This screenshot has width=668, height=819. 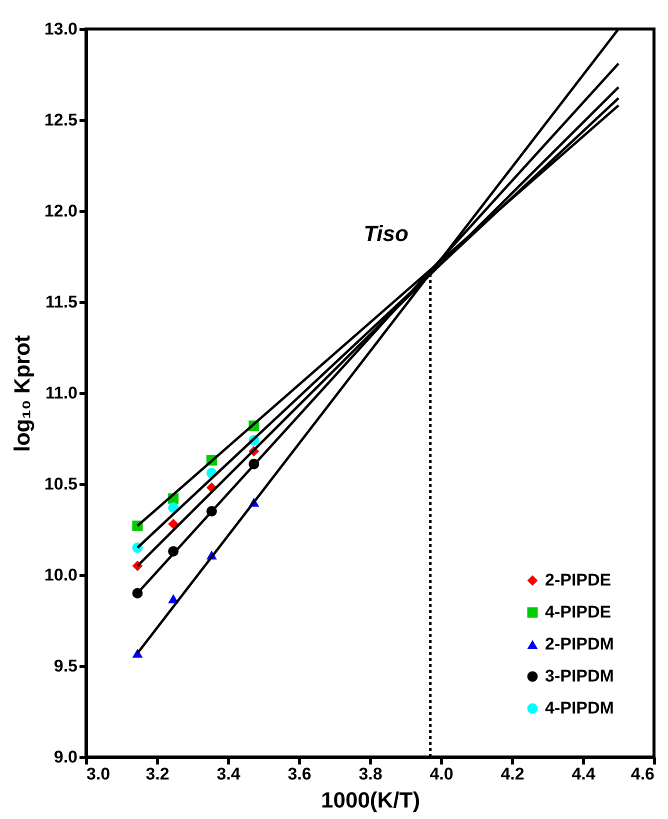 What do you see at coordinates (66, 666) in the screenshot?
I see `y-tick-label: 9.5` at bounding box center [66, 666].